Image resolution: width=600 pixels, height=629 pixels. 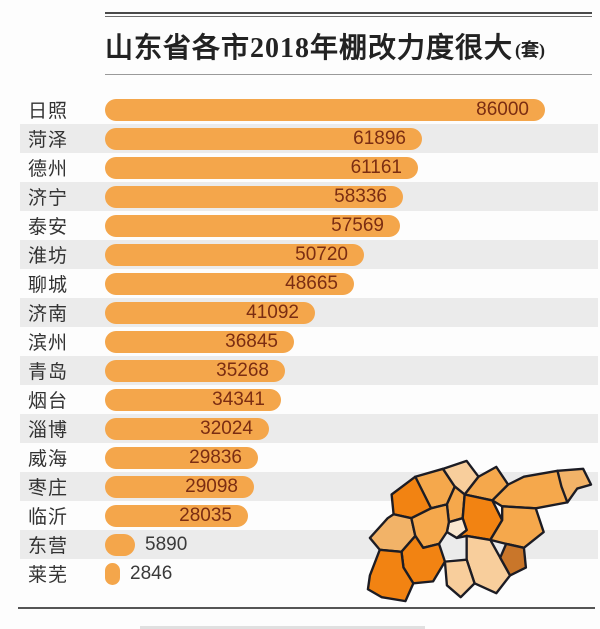 What do you see at coordinates (234, 254) in the screenshot?
I see `value-bar: 50720` at bounding box center [234, 254].